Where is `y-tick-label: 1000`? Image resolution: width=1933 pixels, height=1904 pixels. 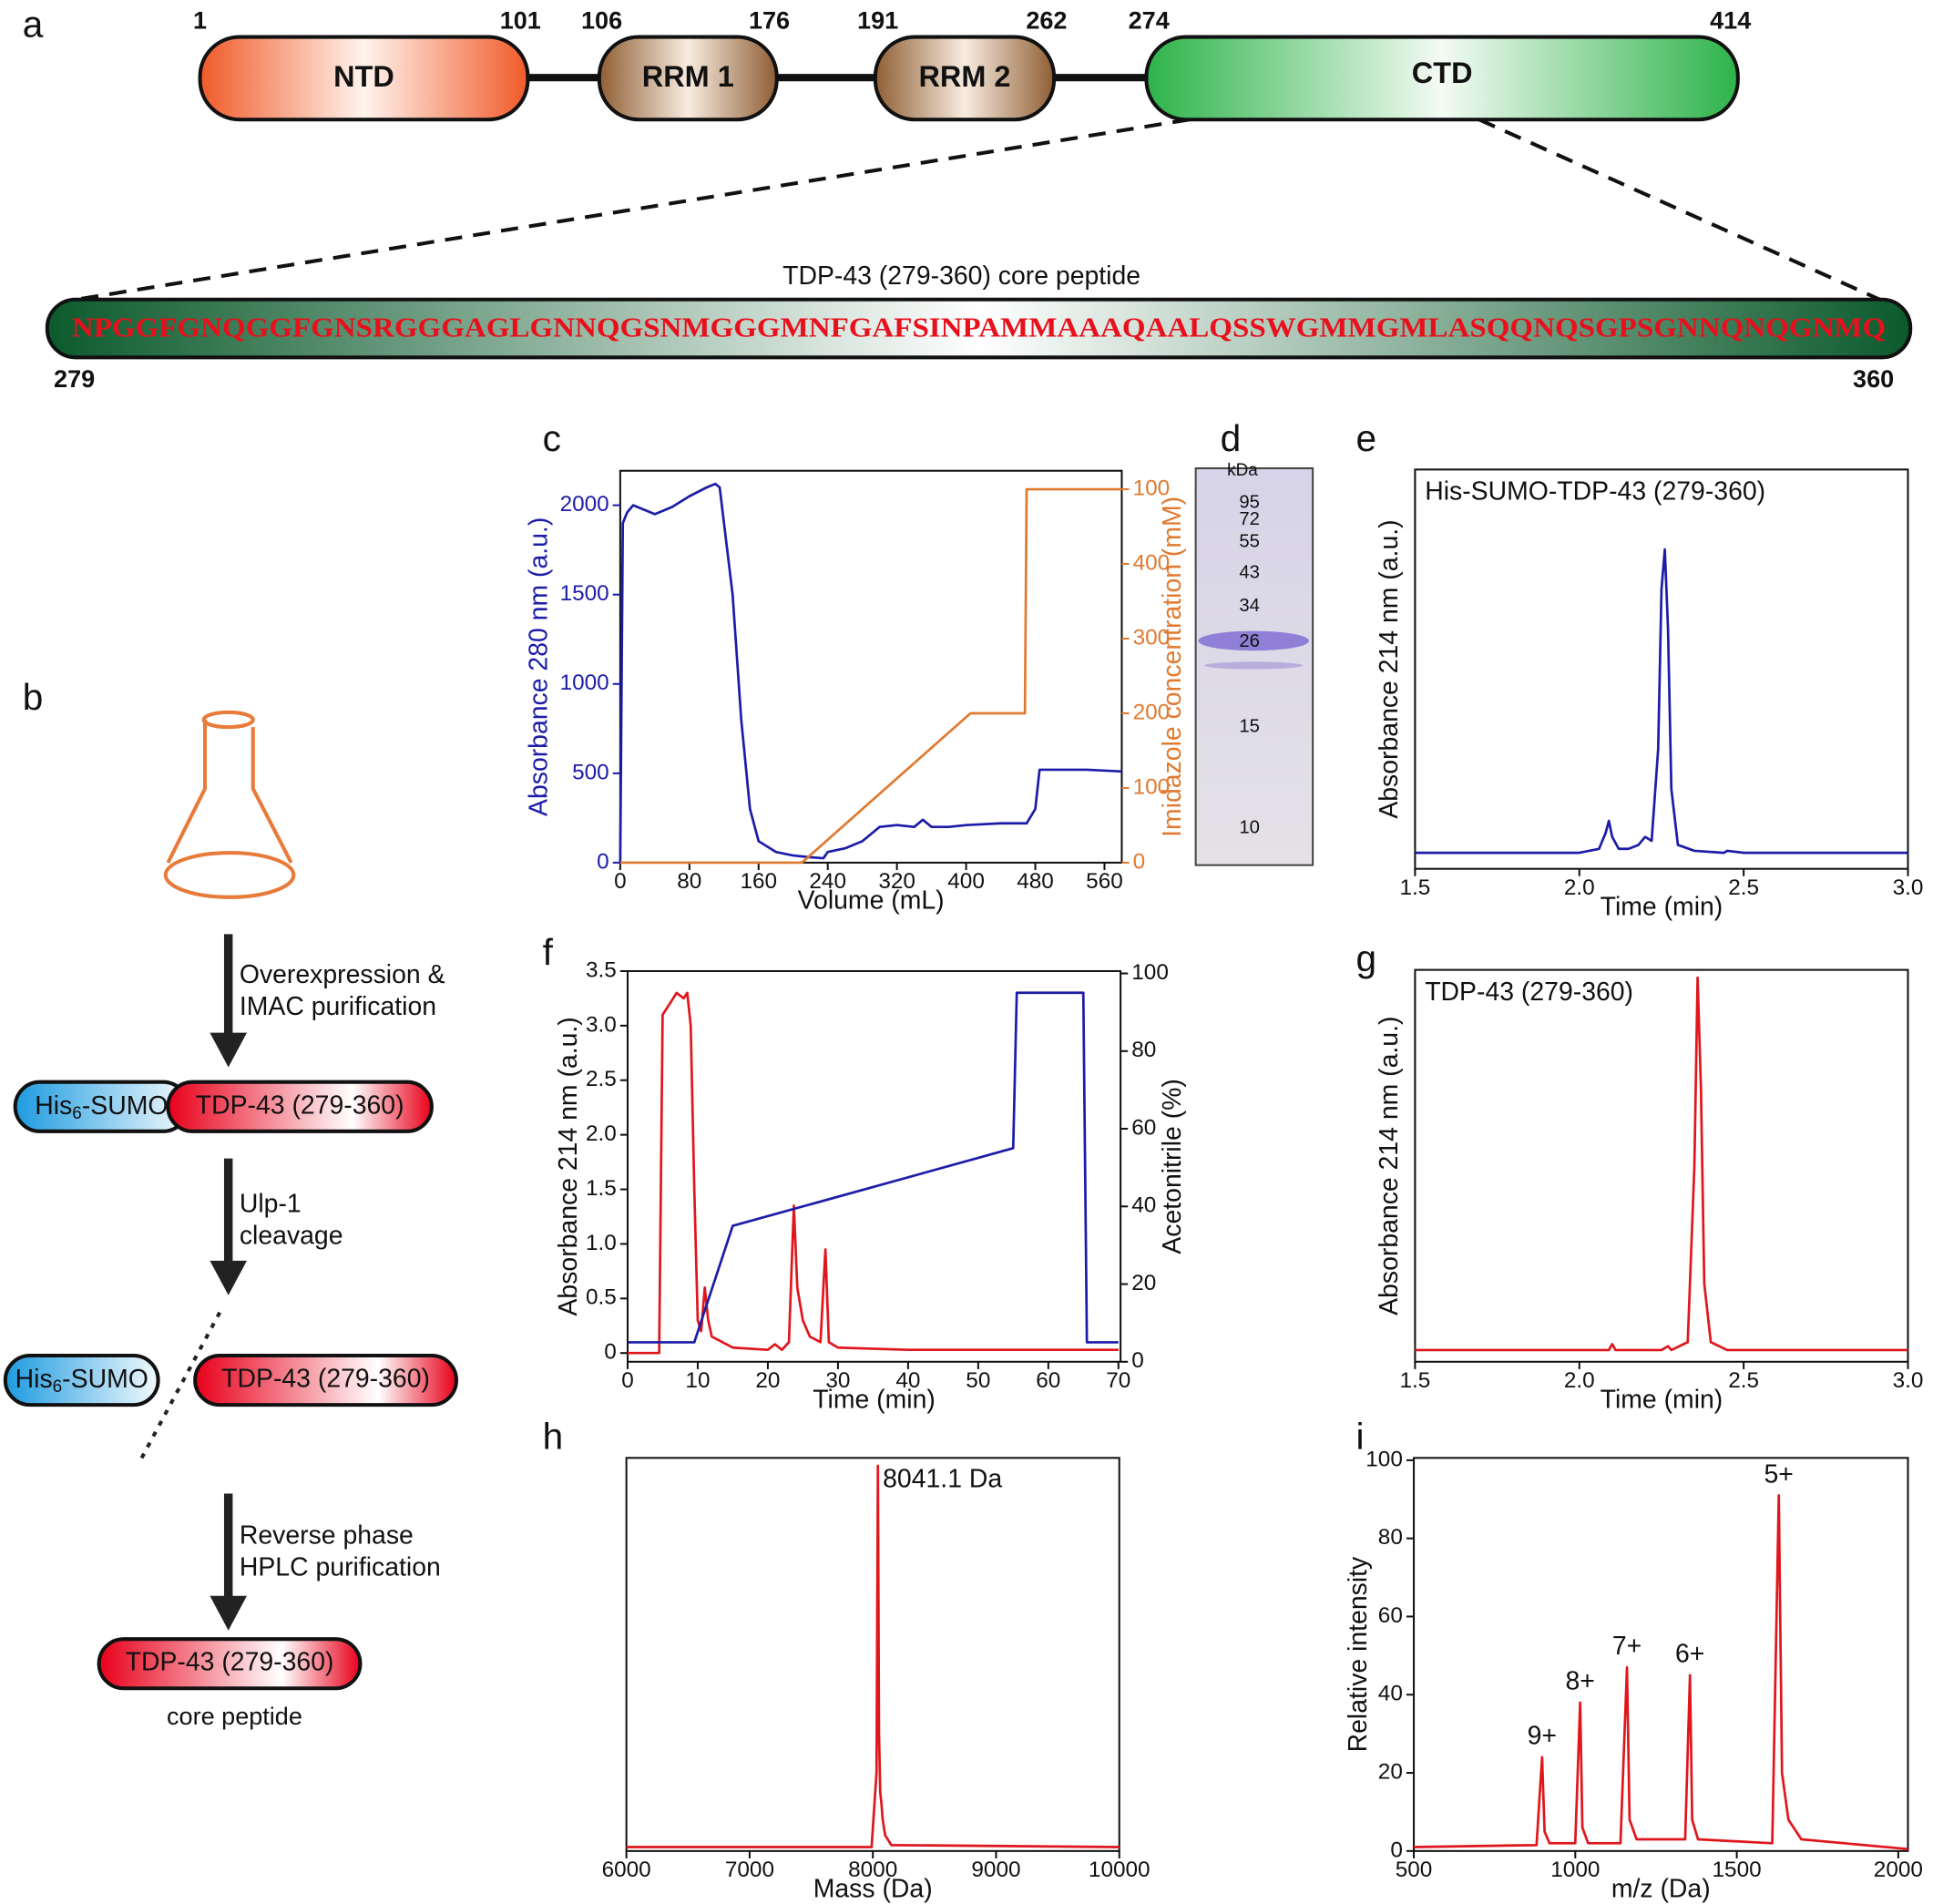 y-tick-label: 1000 is located at coordinates (584, 682).